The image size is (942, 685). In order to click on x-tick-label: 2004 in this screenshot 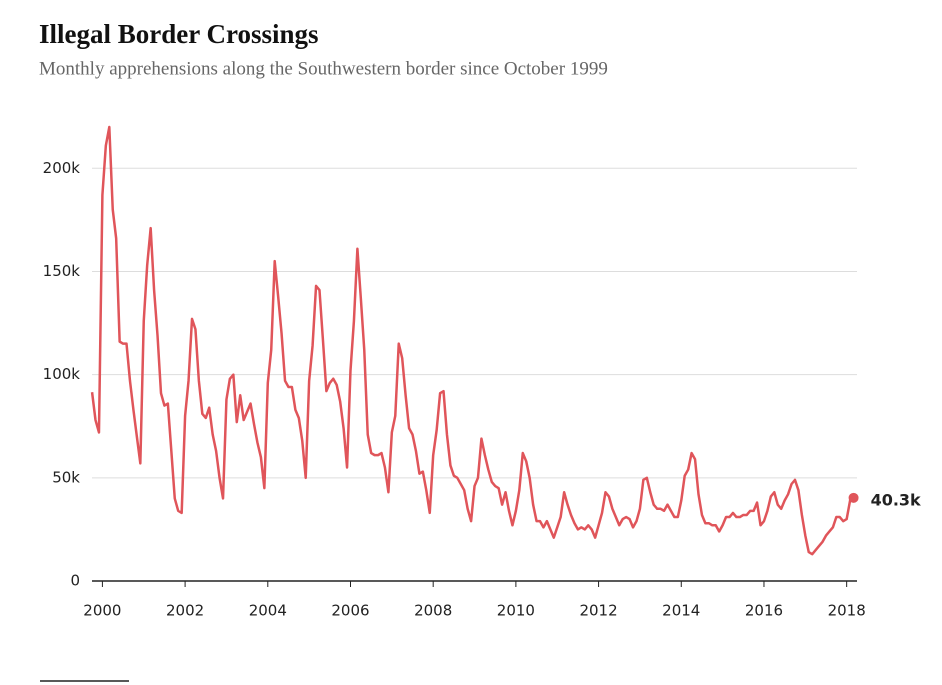, I will do `click(268, 611)`.